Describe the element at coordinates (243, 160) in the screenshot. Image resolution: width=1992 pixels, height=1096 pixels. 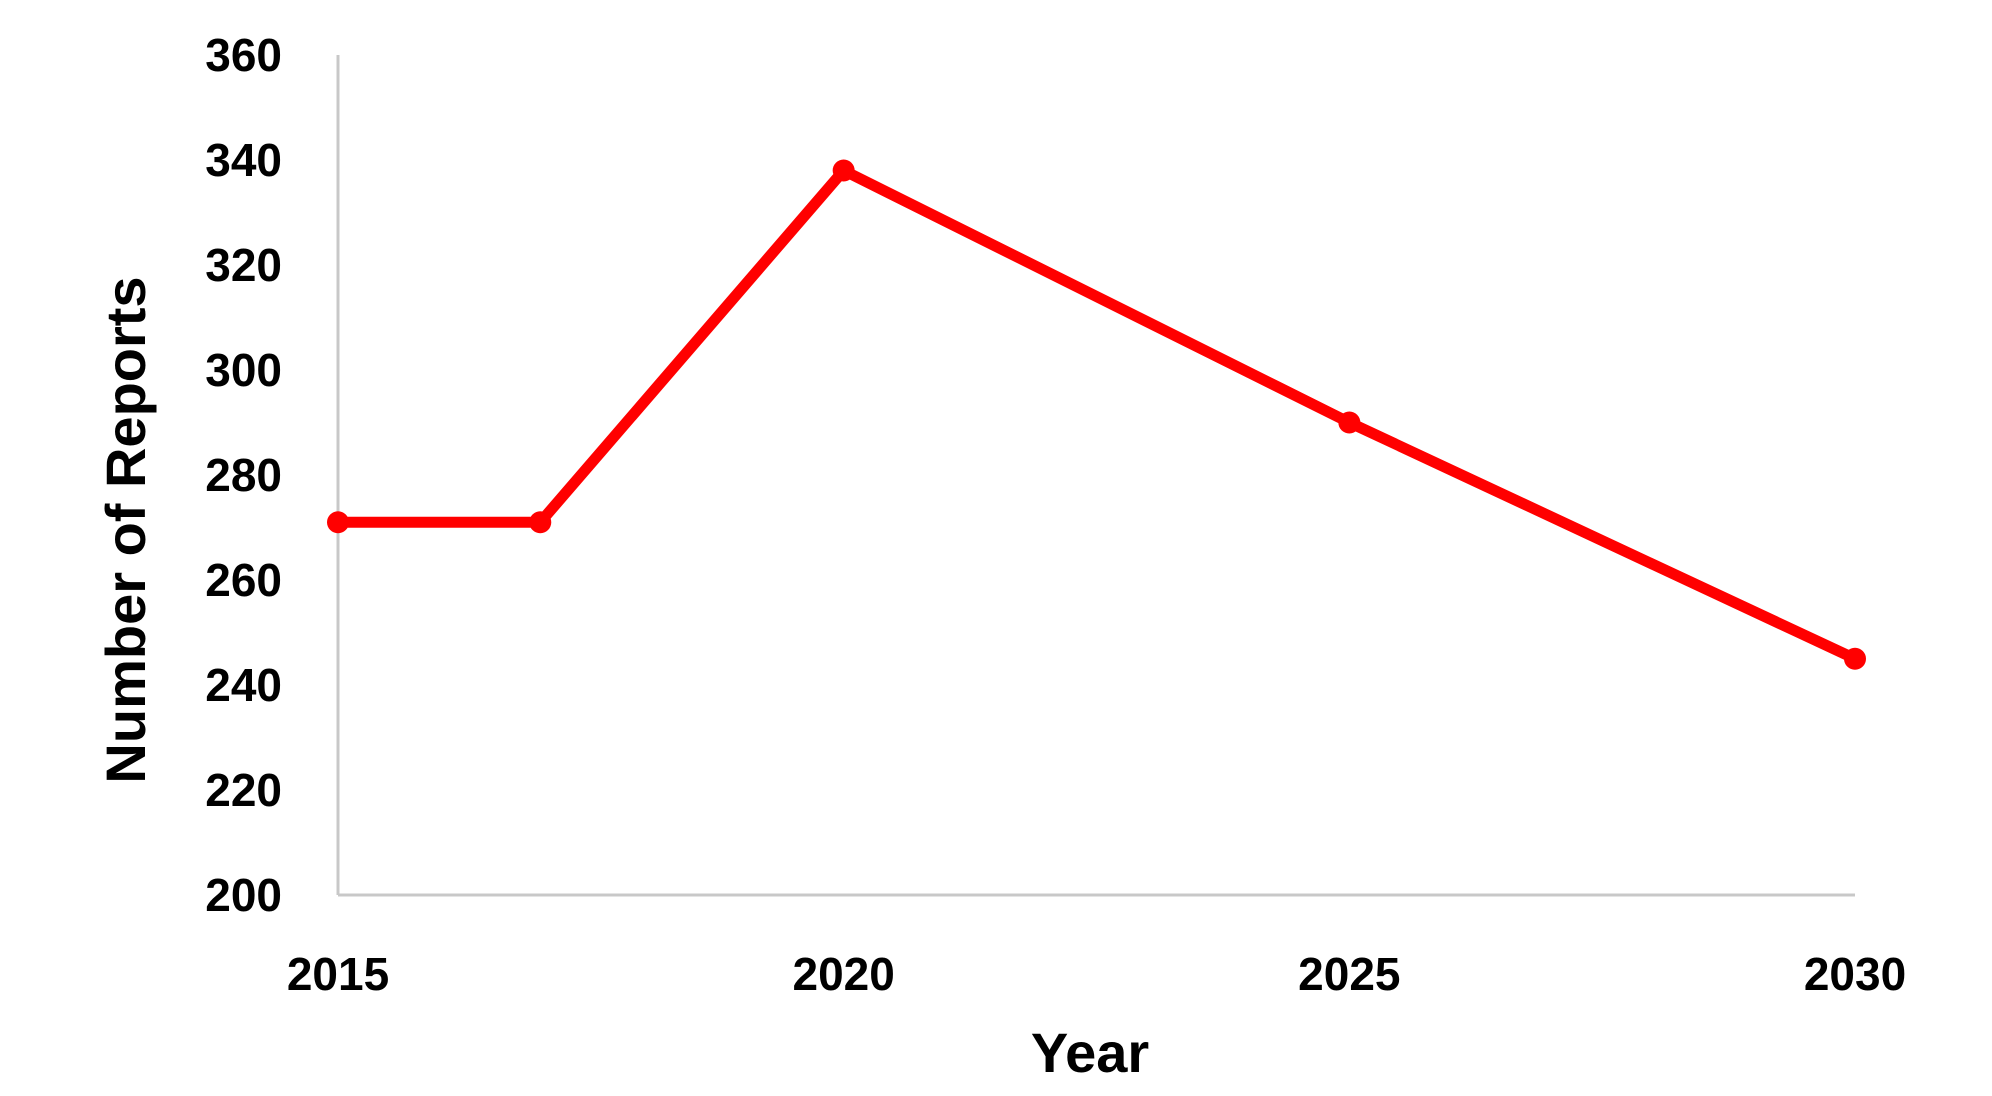
I see `y-tick-label: 340` at that location.